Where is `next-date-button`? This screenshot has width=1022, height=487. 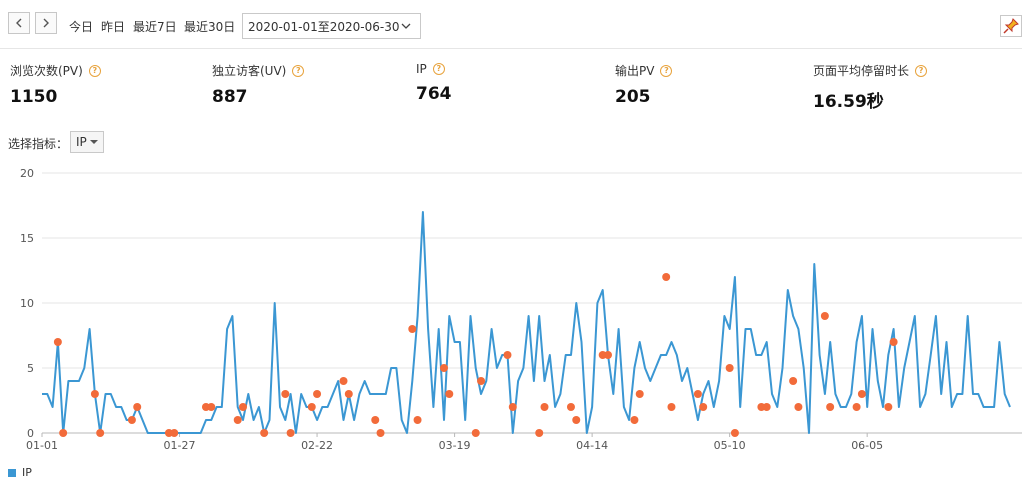 next-date-button is located at coordinates (46, 23).